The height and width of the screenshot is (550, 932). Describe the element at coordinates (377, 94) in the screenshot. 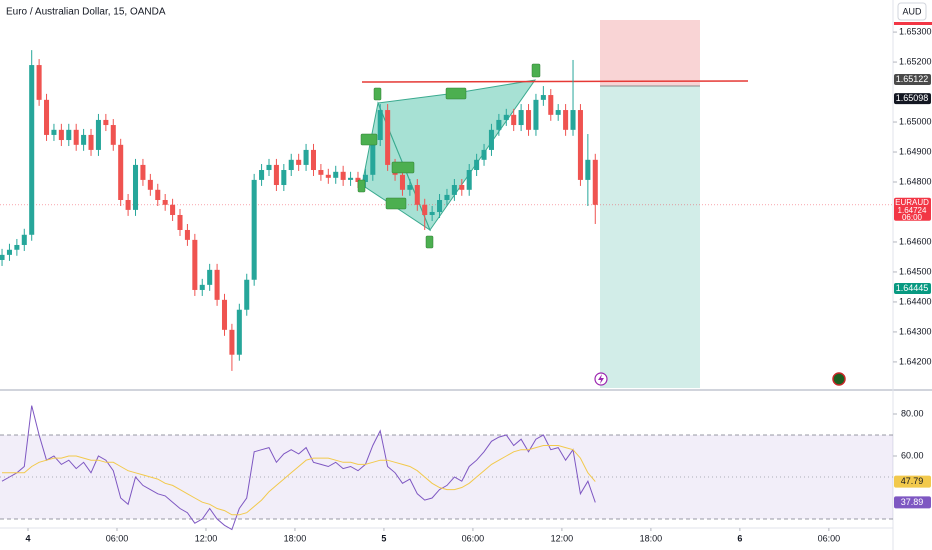

I see `point-a` at that location.